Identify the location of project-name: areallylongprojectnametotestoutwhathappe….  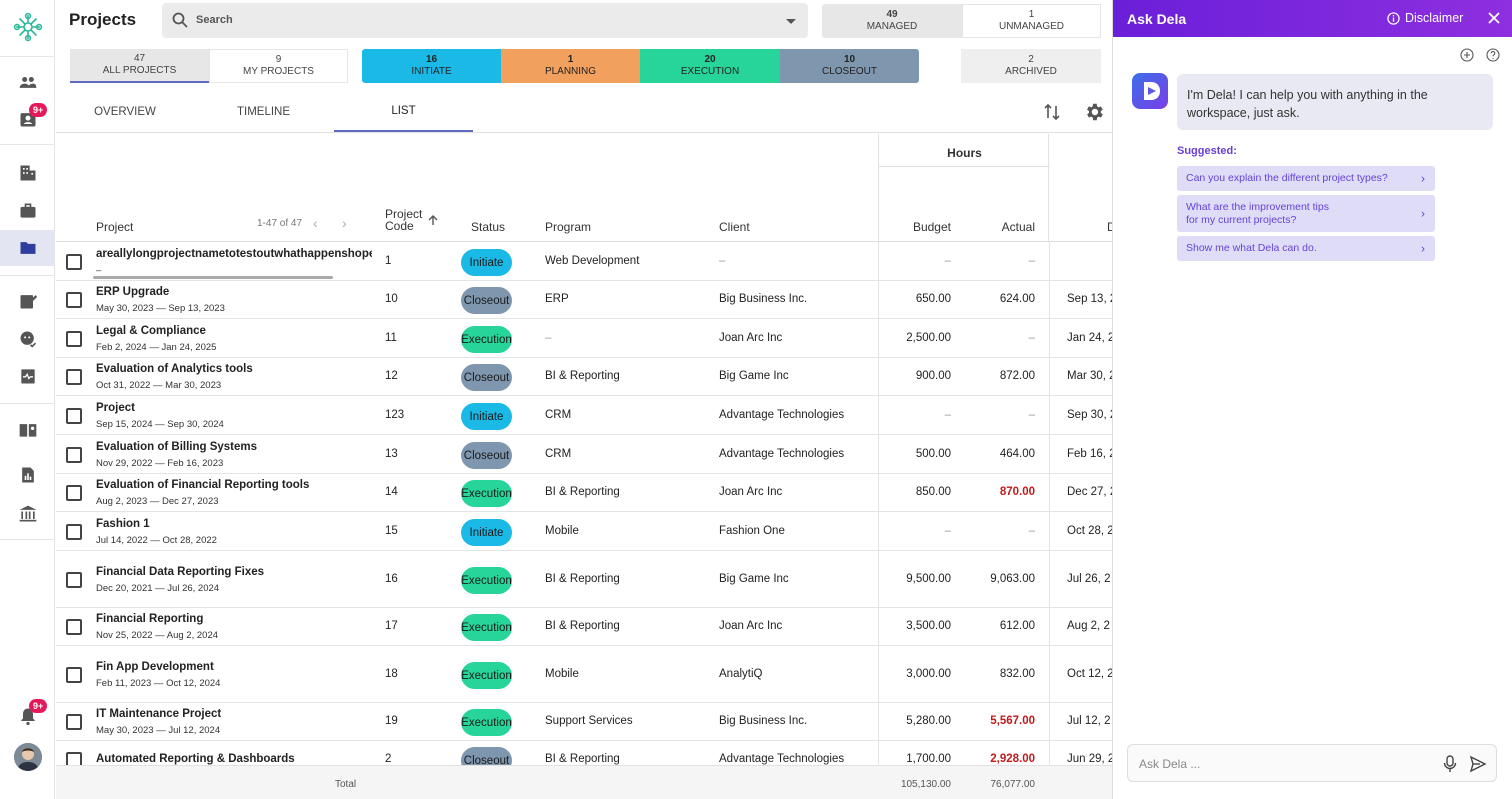
(234, 254).